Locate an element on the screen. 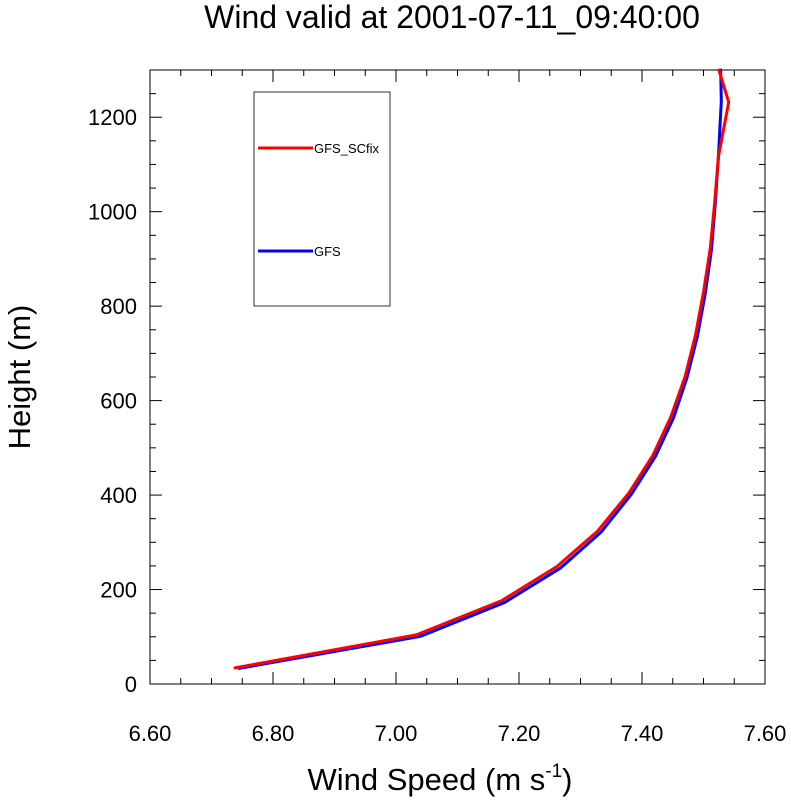 The height and width of the screenshot is (800, 791). y-axis-tick-labels: 0 200 400 600 800 1000 1200 is located at coordinates (112, 401).